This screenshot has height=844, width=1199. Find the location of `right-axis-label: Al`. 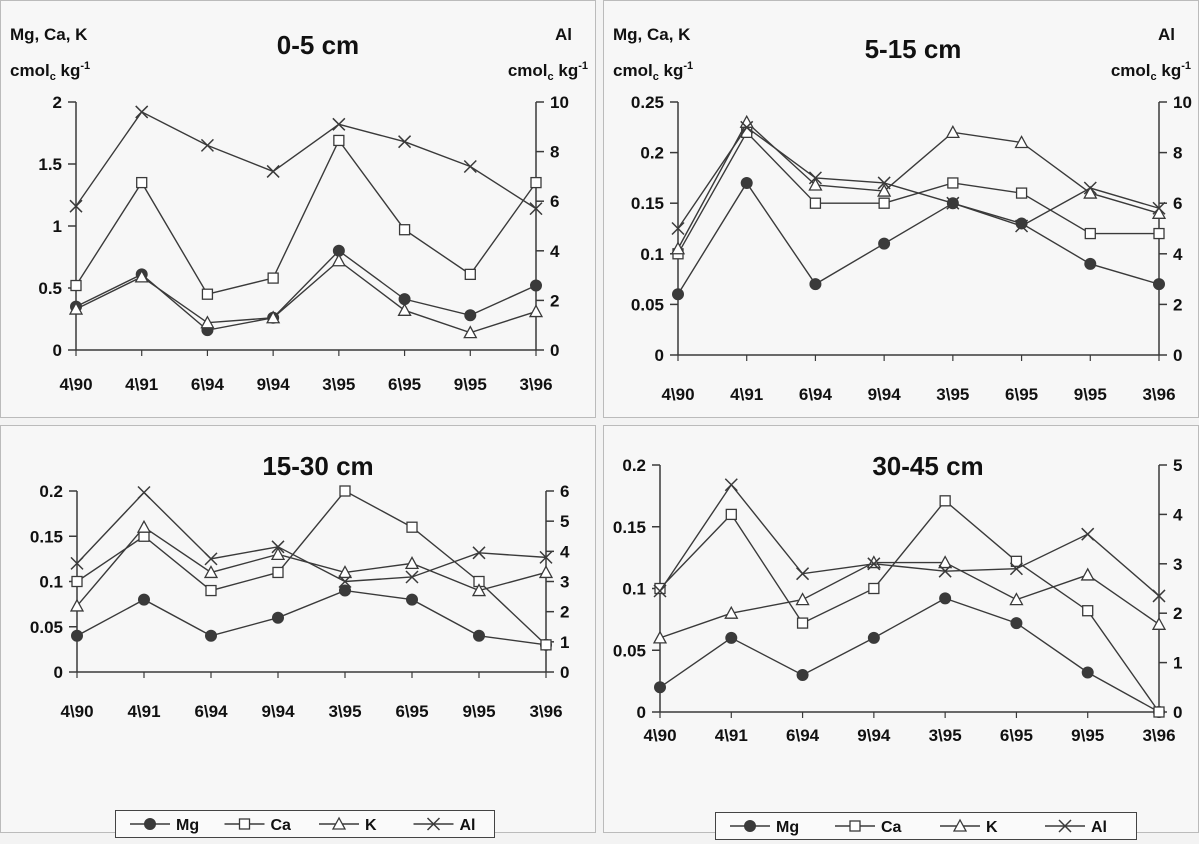

right-axis-label: Al is located at coordinates (563, 34).